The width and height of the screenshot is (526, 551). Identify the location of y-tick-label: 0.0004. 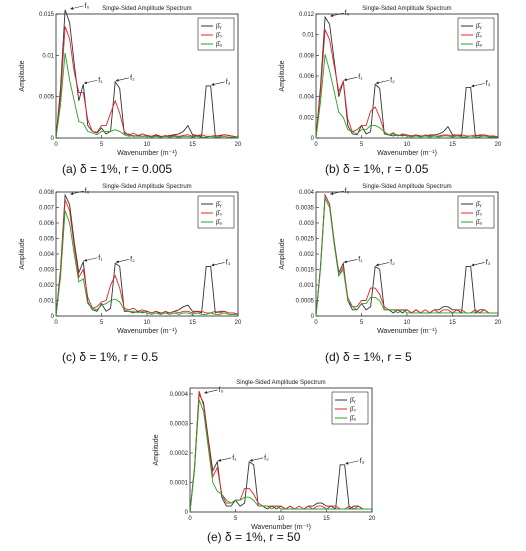
(179, 395).